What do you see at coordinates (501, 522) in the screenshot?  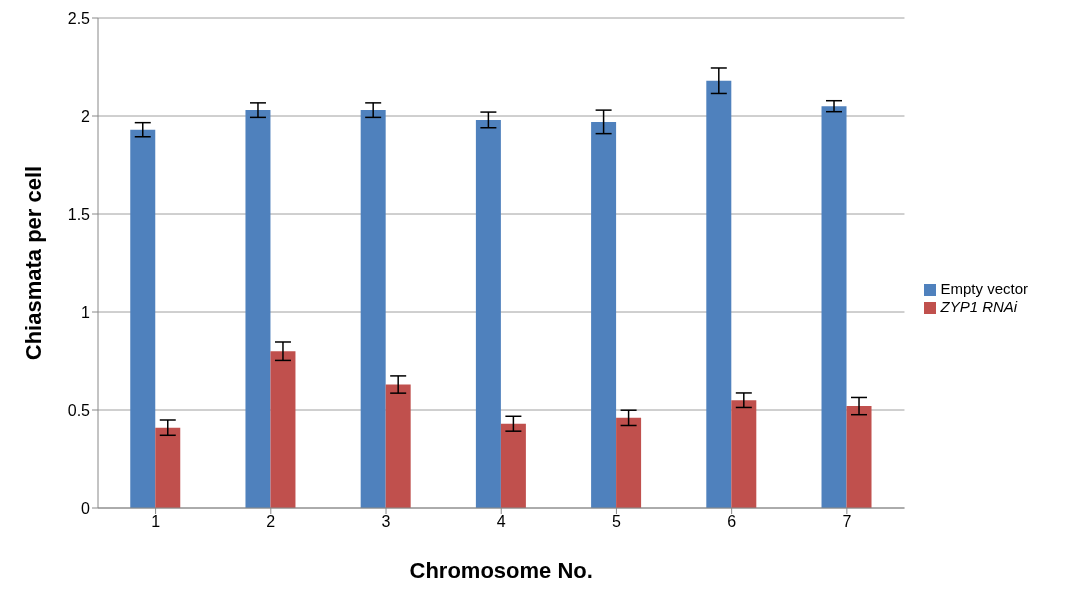 I see `x-tick-label: 4` at bounding box center [501, 522].